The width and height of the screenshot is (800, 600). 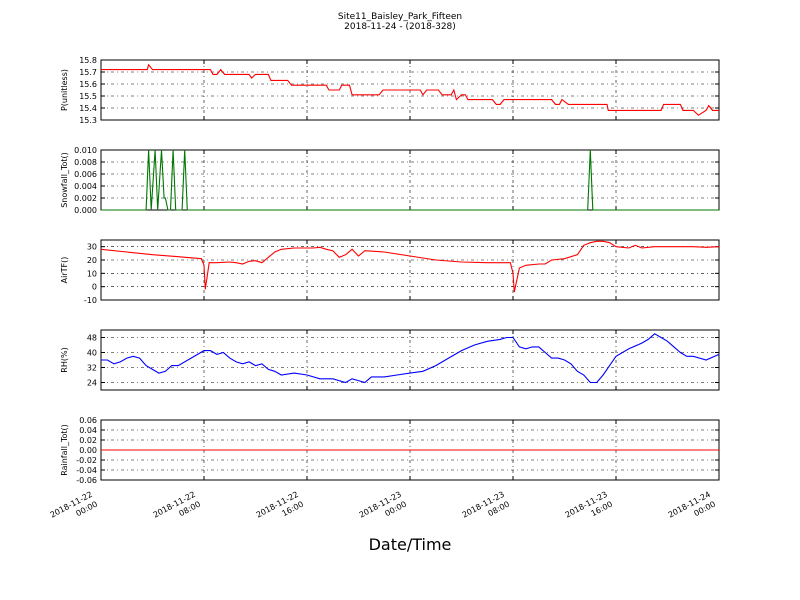 I want to click on x-tick-label-1: 2018-11-2208:00, so click(x=177, y=509).